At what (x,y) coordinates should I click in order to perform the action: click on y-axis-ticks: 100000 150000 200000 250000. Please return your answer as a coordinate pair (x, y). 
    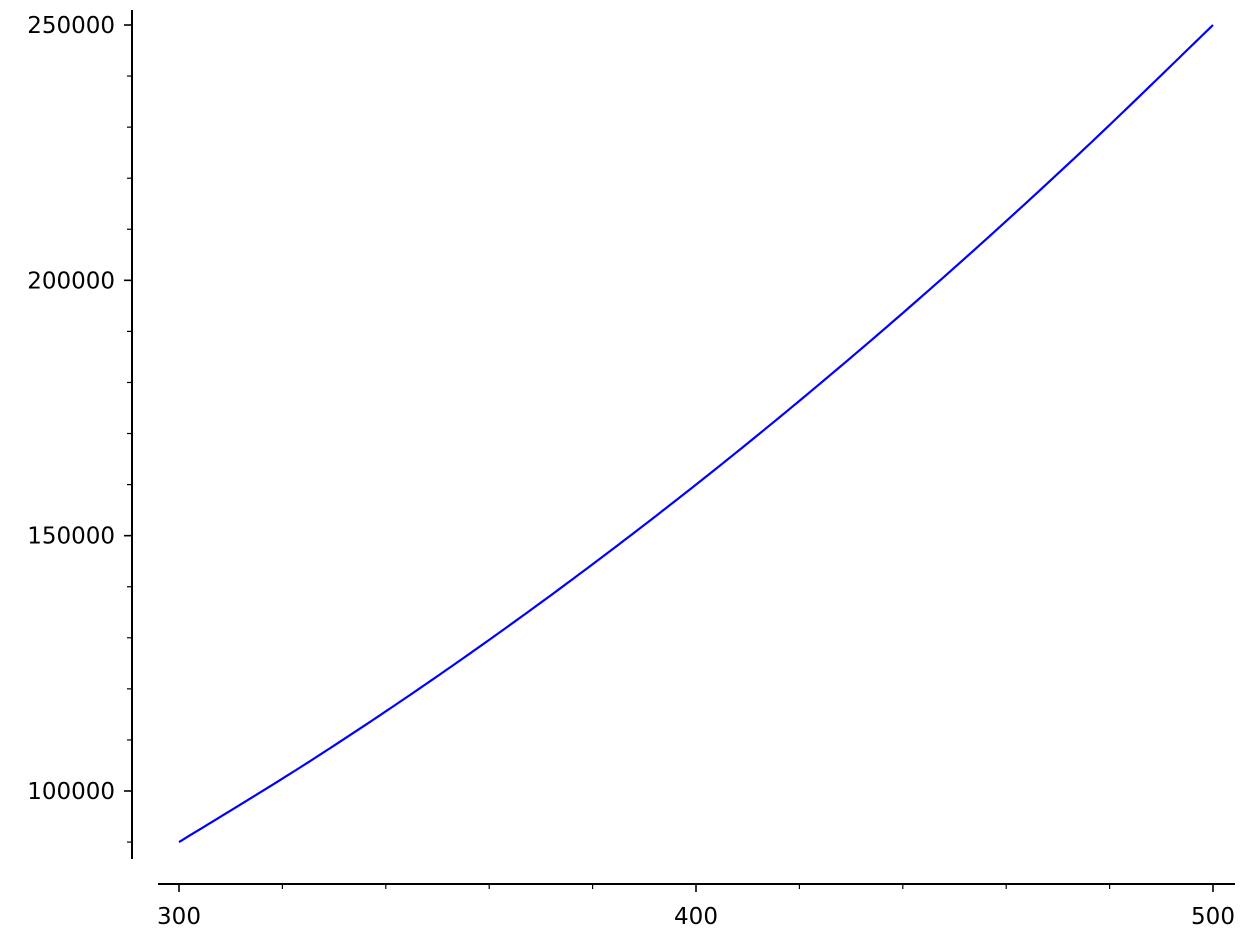
    Looking at the image, I should click on (79, 428).